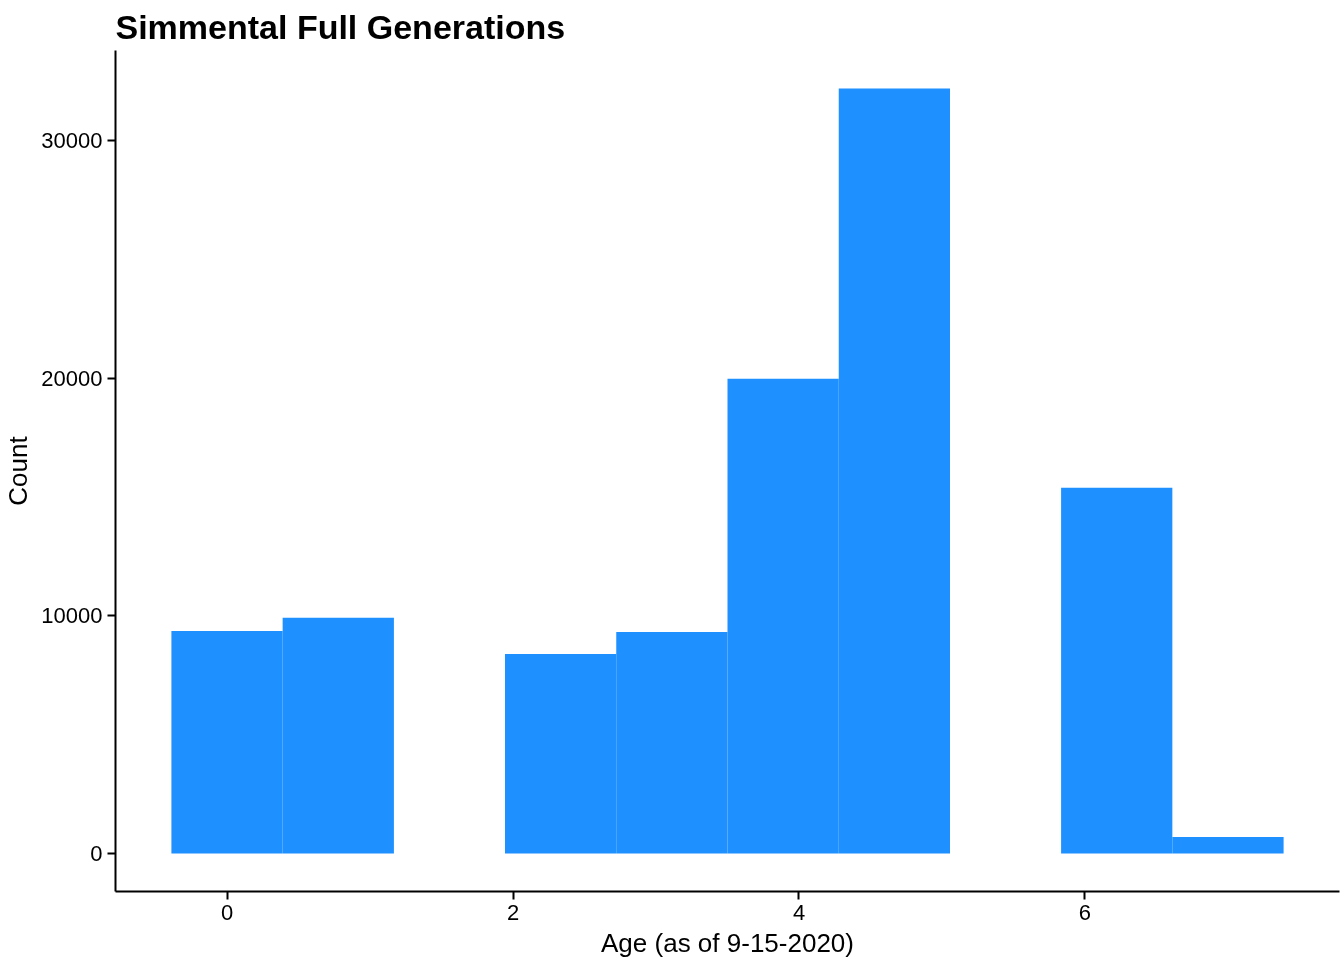  What do you see at coordinates (18, 470) in the screenshot?
I see `y-axis-title: Count` at bounding box center [18, 470].